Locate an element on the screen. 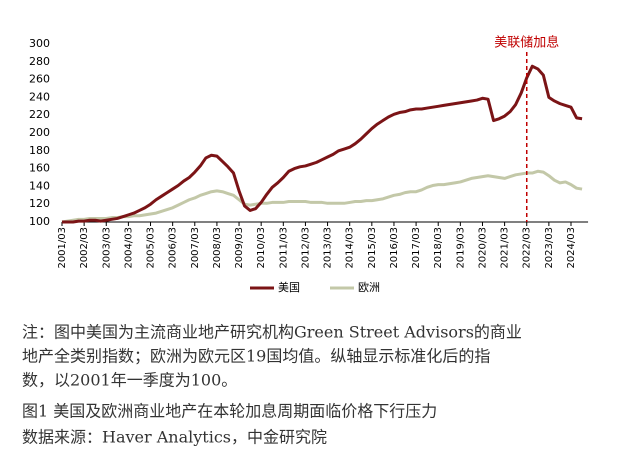  x-tick-label: 2021/03 is located at coordinates (505, 248).